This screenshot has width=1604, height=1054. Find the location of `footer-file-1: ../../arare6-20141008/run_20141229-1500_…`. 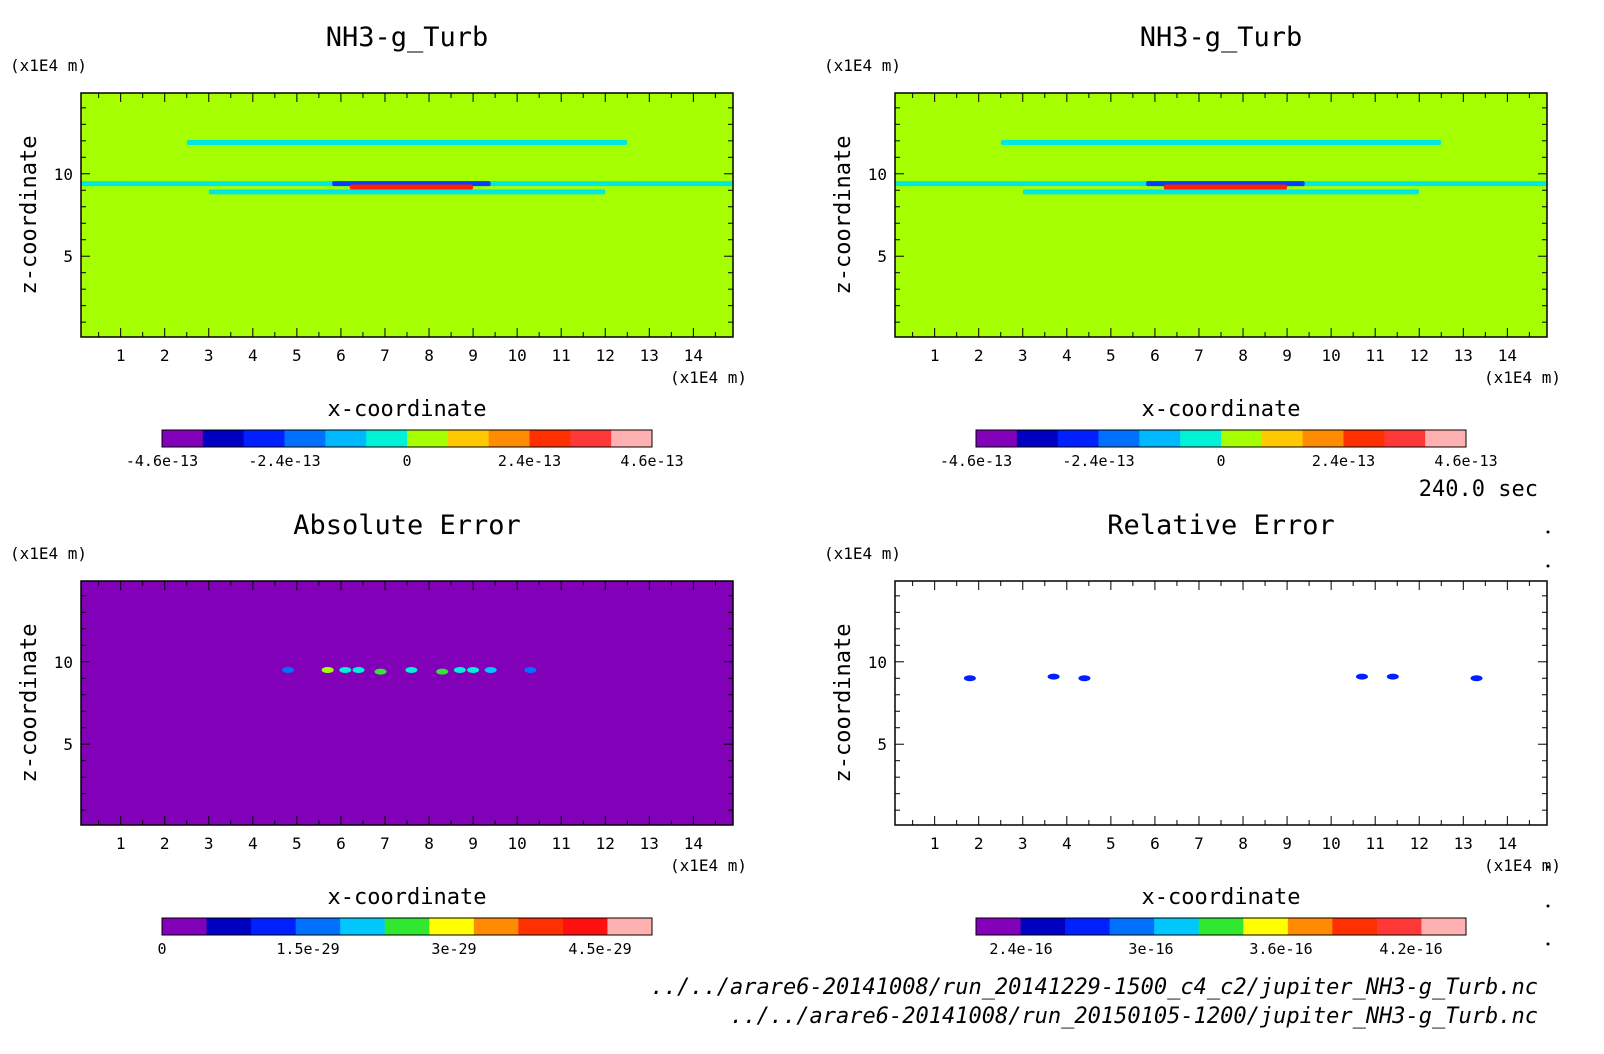

footer-file-1: ../../arare6-20141008/run_20141229-1500_… is located at coordinates (1094, 987).